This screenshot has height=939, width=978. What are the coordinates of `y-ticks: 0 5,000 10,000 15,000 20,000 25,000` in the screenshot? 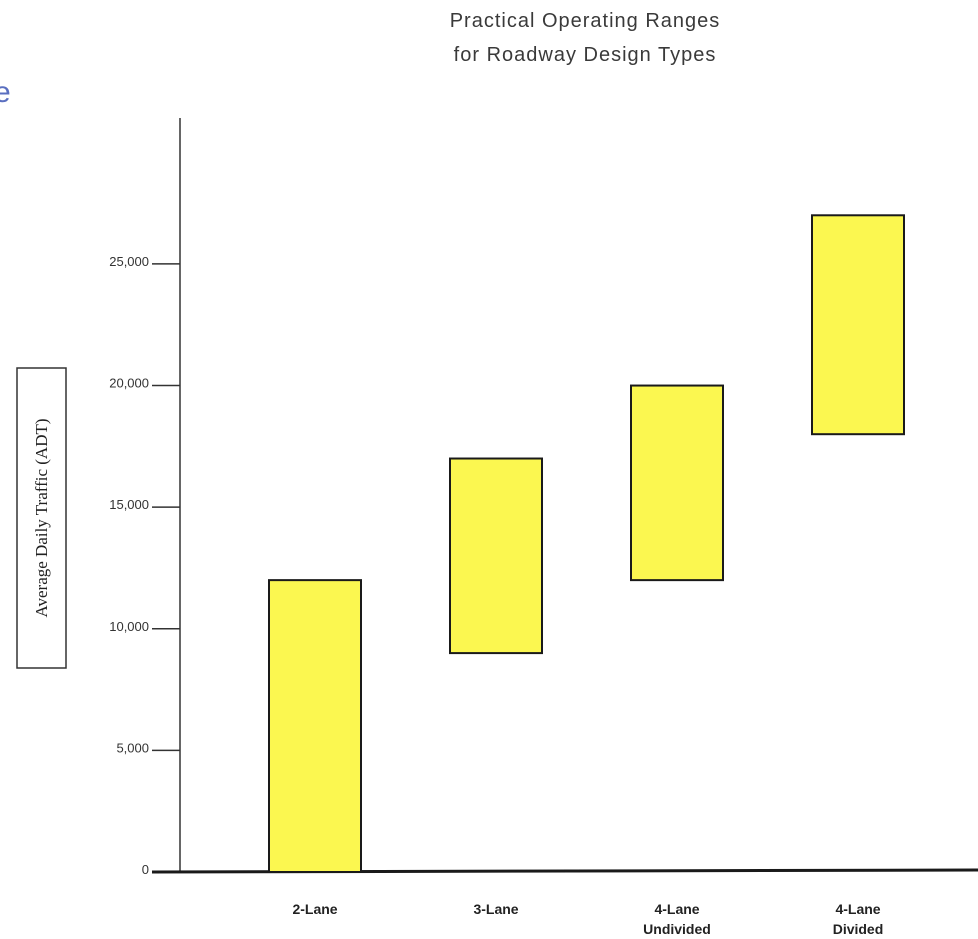 It's located at (144, 565).